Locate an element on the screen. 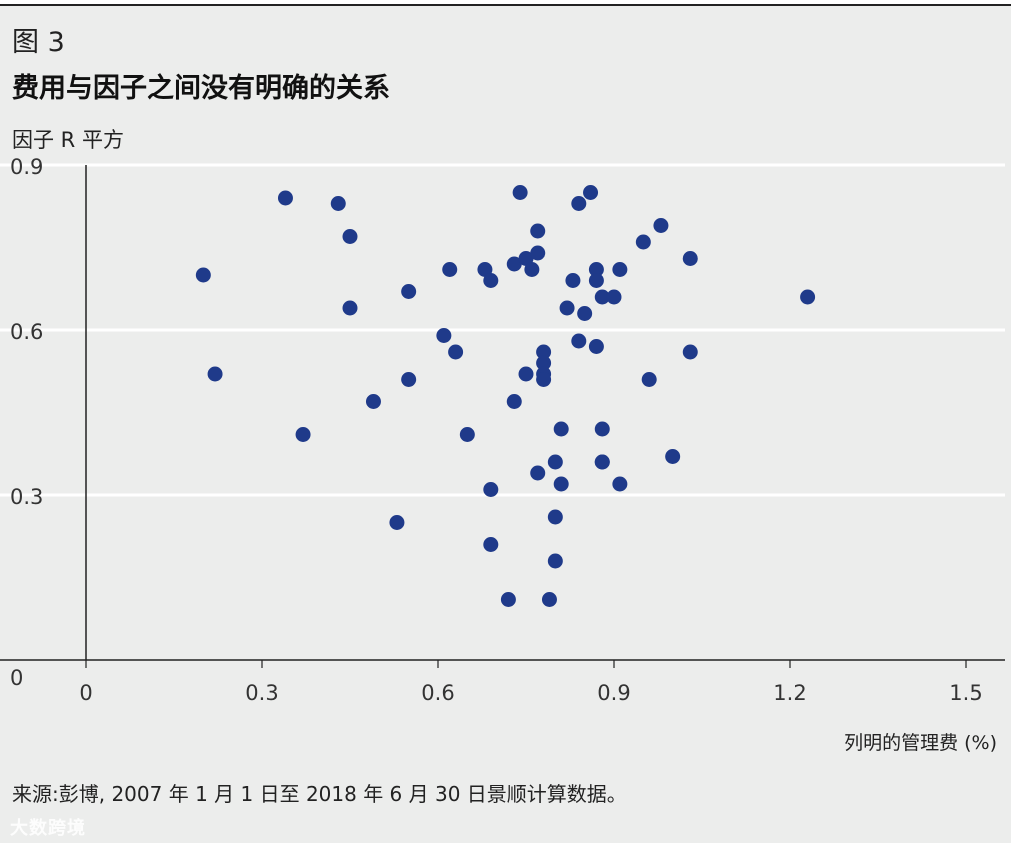  y-axis-title: 因子 R 平方 is located at coordinates (68, 140).